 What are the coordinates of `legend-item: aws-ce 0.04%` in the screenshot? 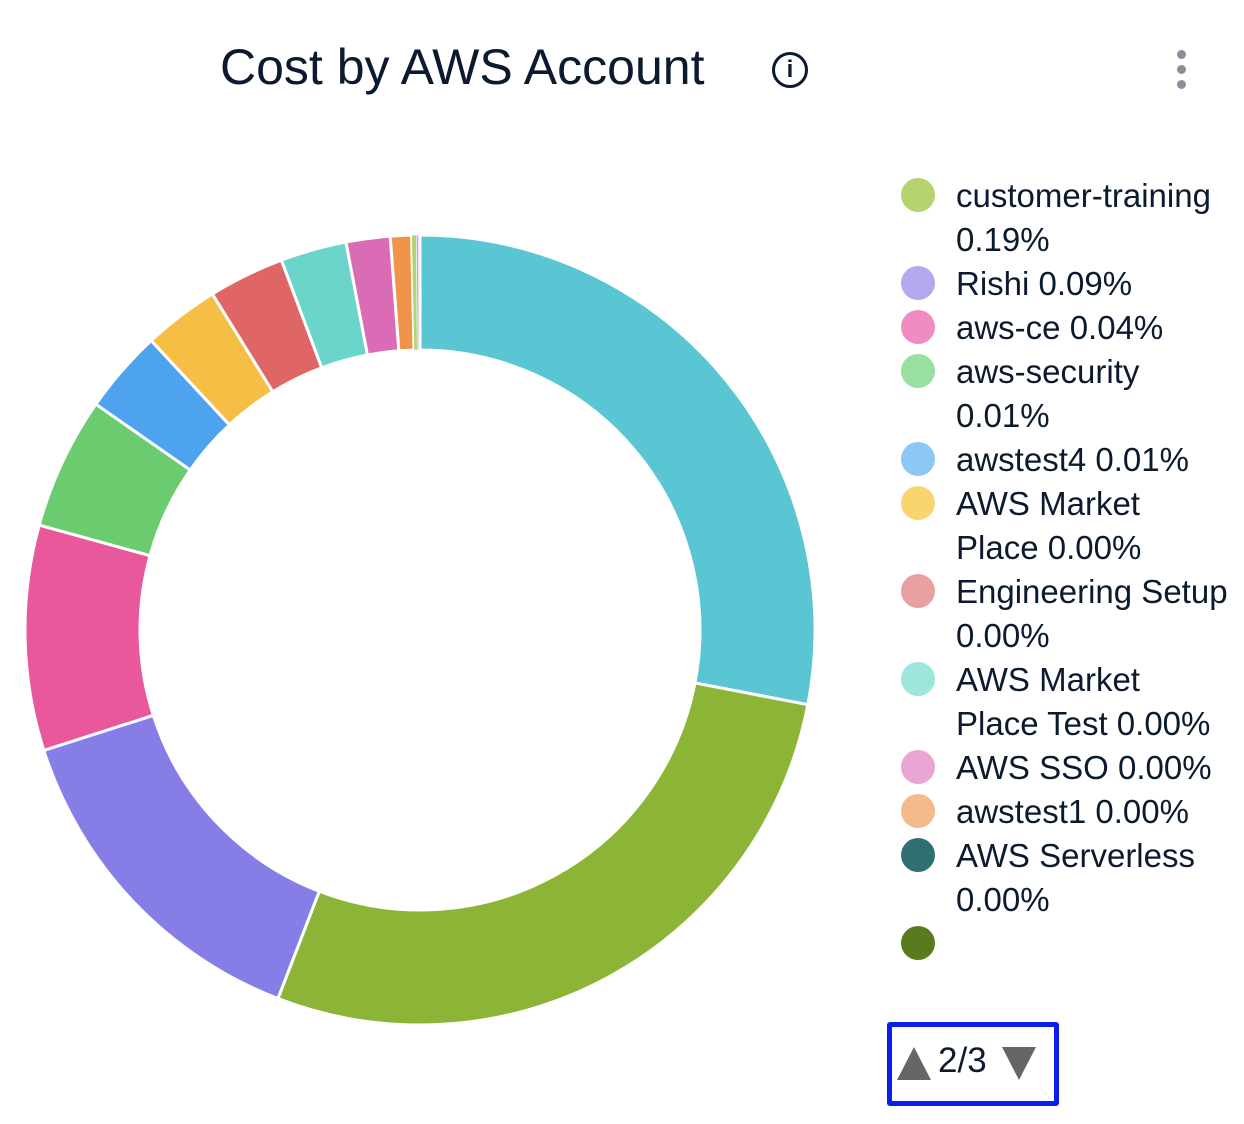 It's located at (1063, 328).